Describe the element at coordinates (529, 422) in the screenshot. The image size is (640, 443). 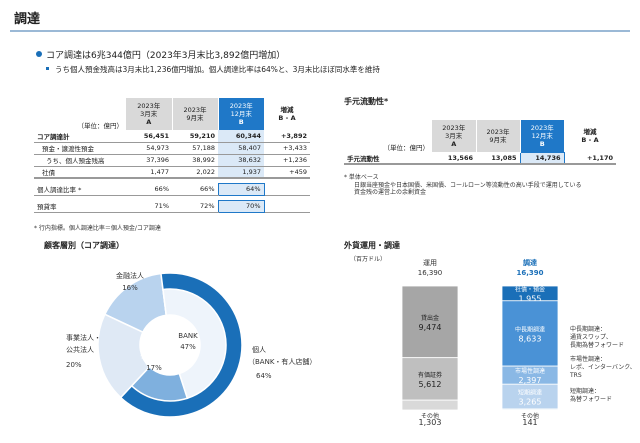
I see `fx-right-value-4: 141` at that location.